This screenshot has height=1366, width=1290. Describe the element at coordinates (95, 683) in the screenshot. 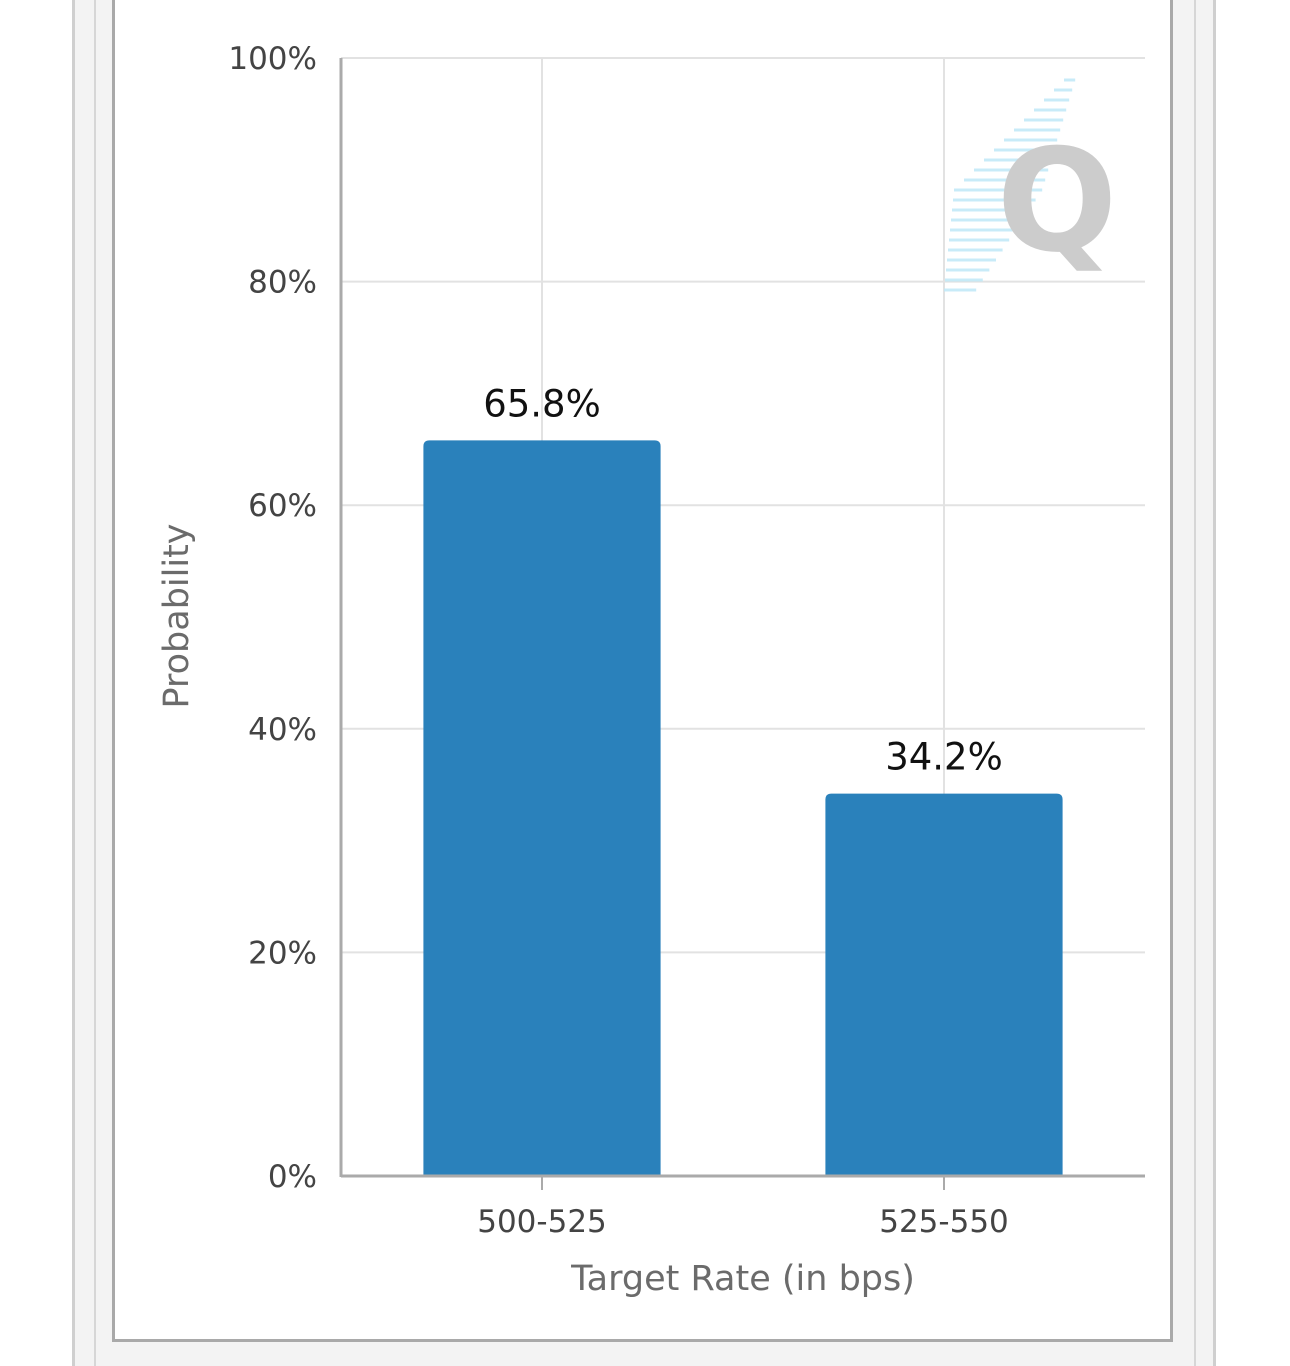

I see `frame-line-left` at that location.